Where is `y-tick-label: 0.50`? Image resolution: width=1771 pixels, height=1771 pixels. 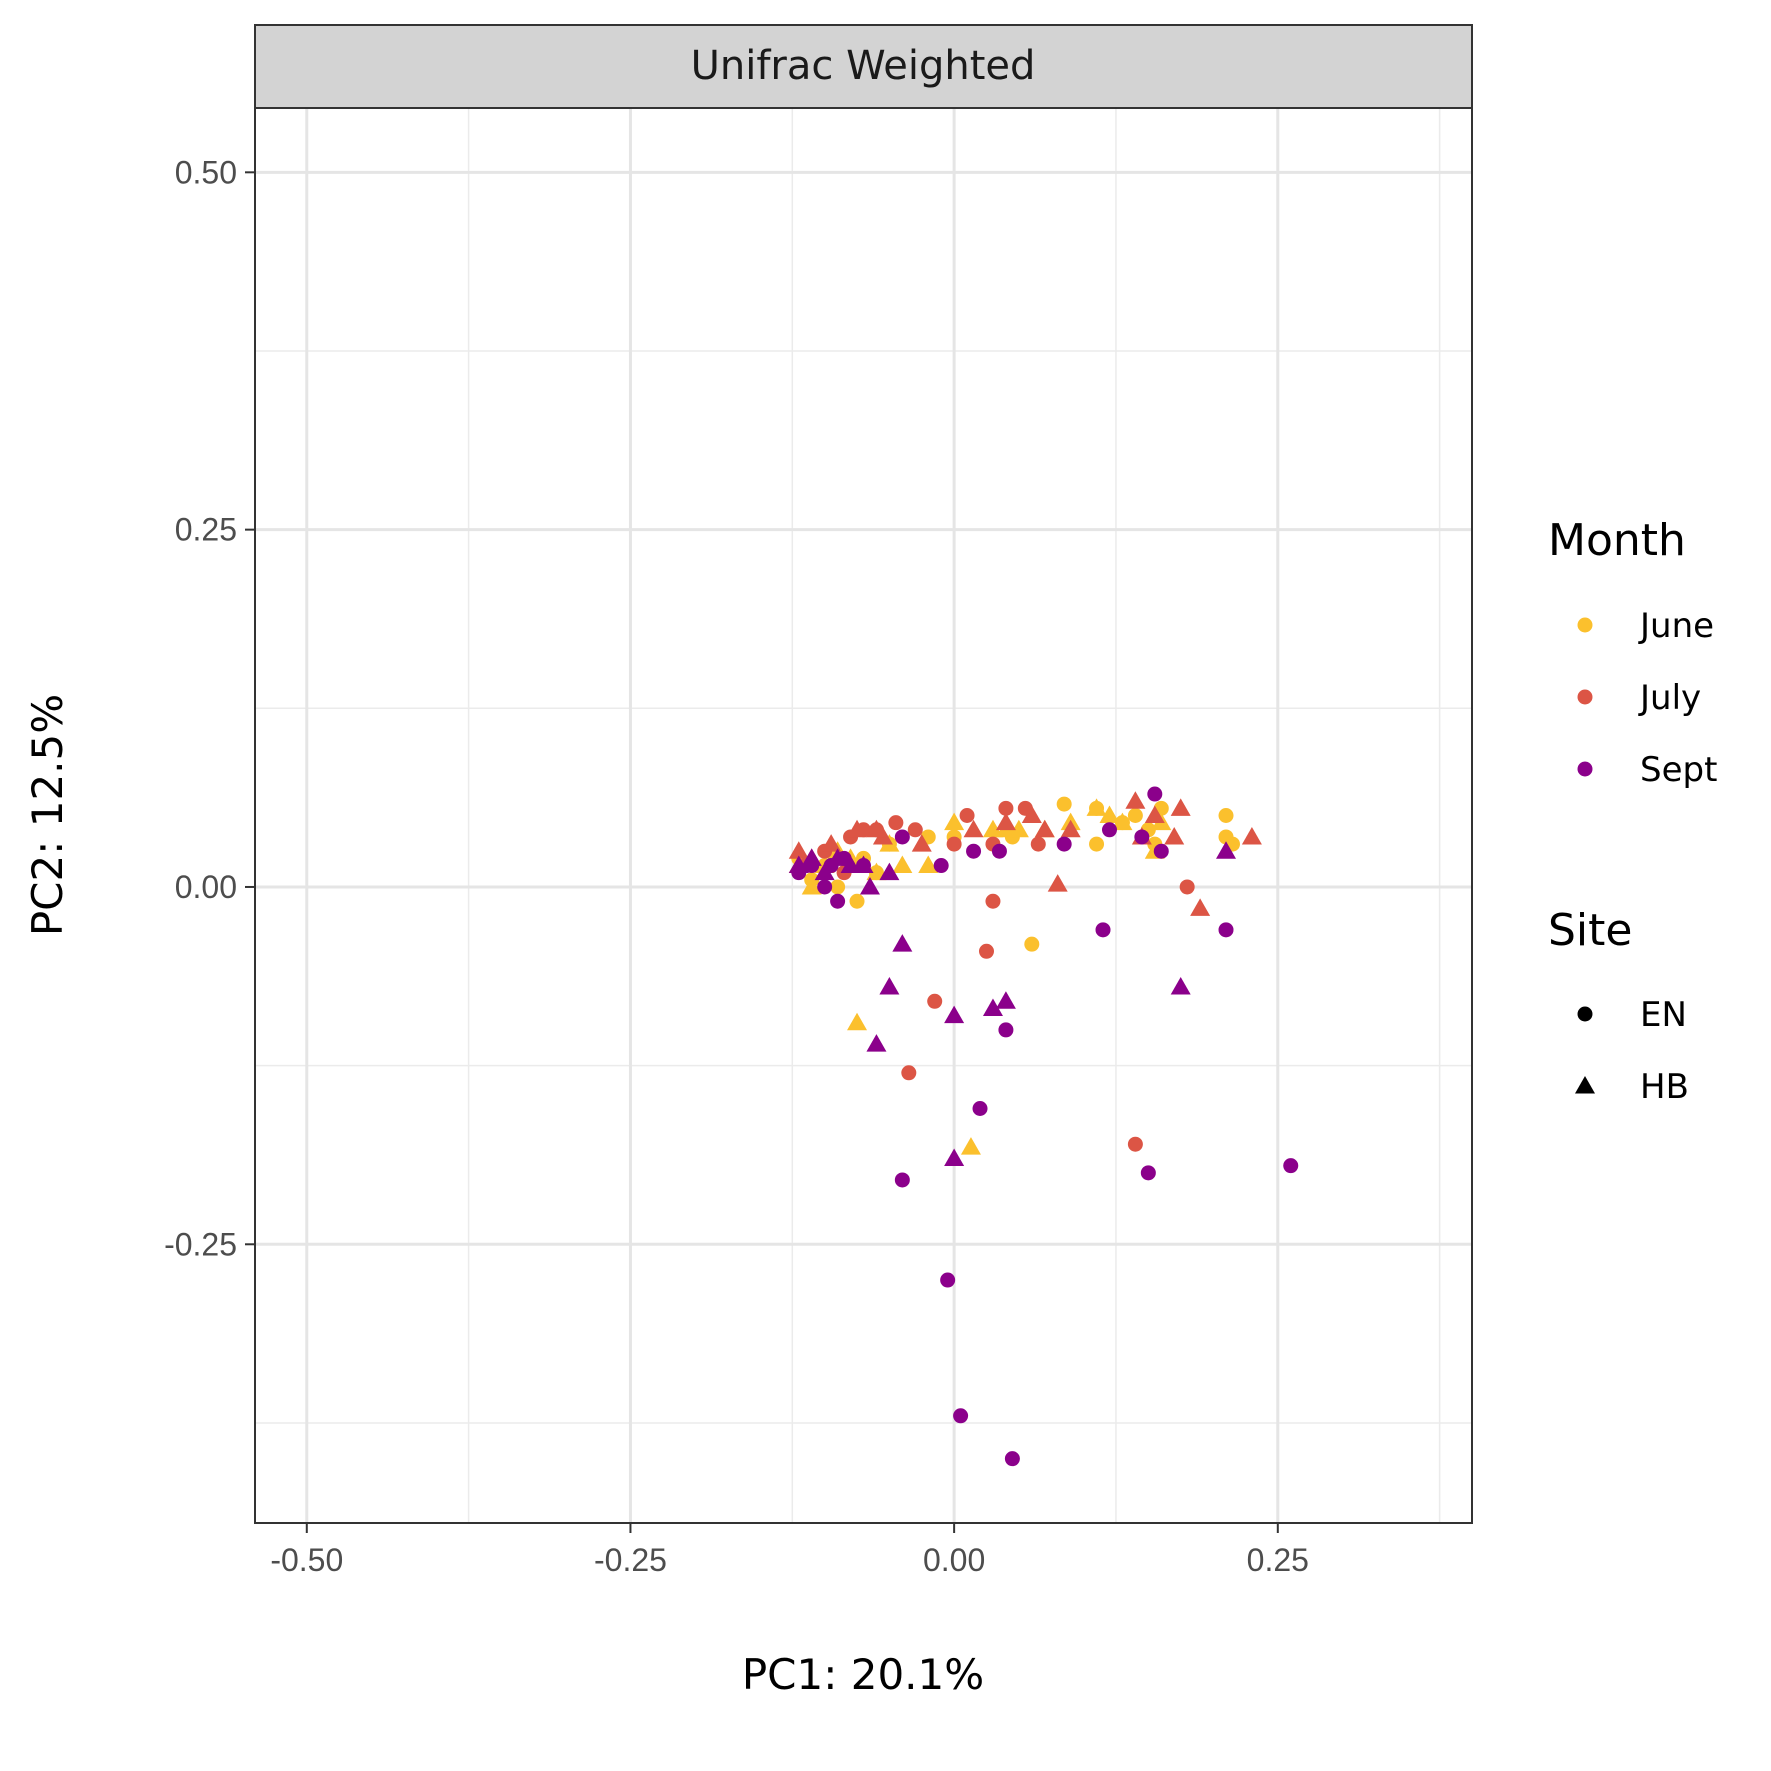 y-tick-label: 0.50 is located at coordinates (206, 172).